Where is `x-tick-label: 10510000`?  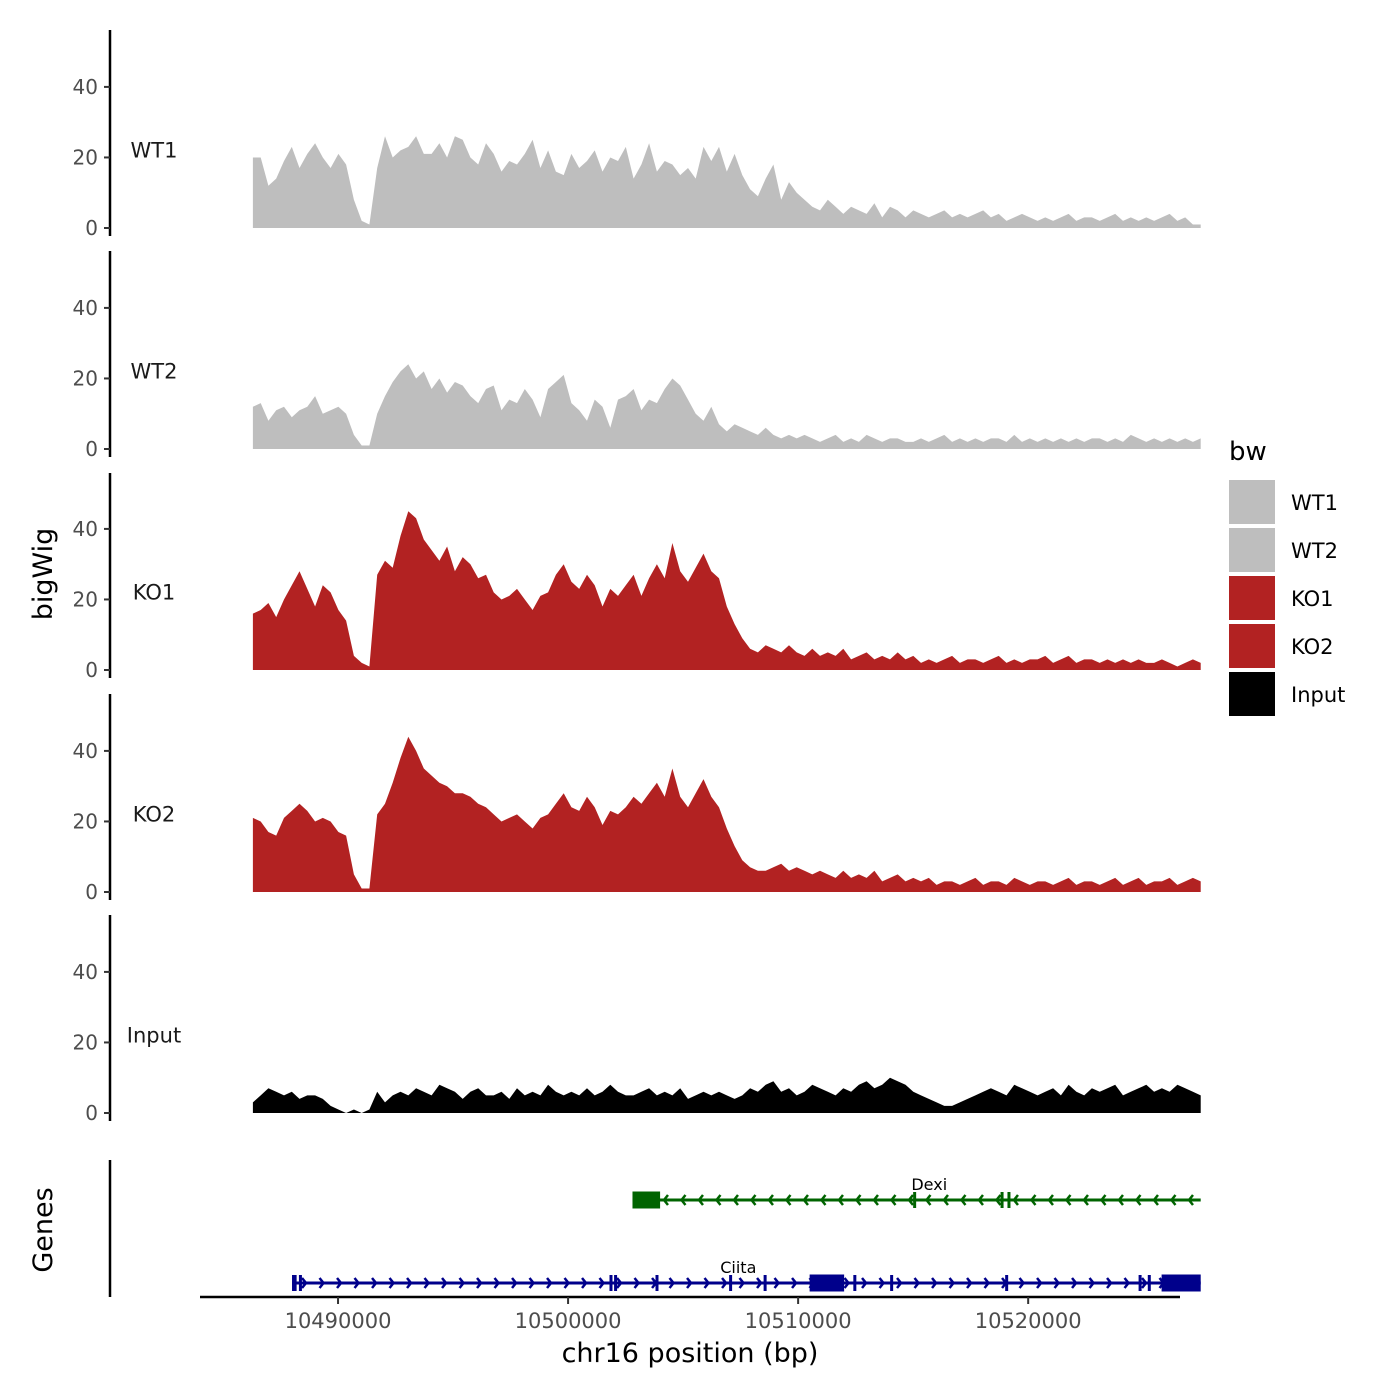 x-tick-label: 10510000 is located at coordinates (798, 1321).